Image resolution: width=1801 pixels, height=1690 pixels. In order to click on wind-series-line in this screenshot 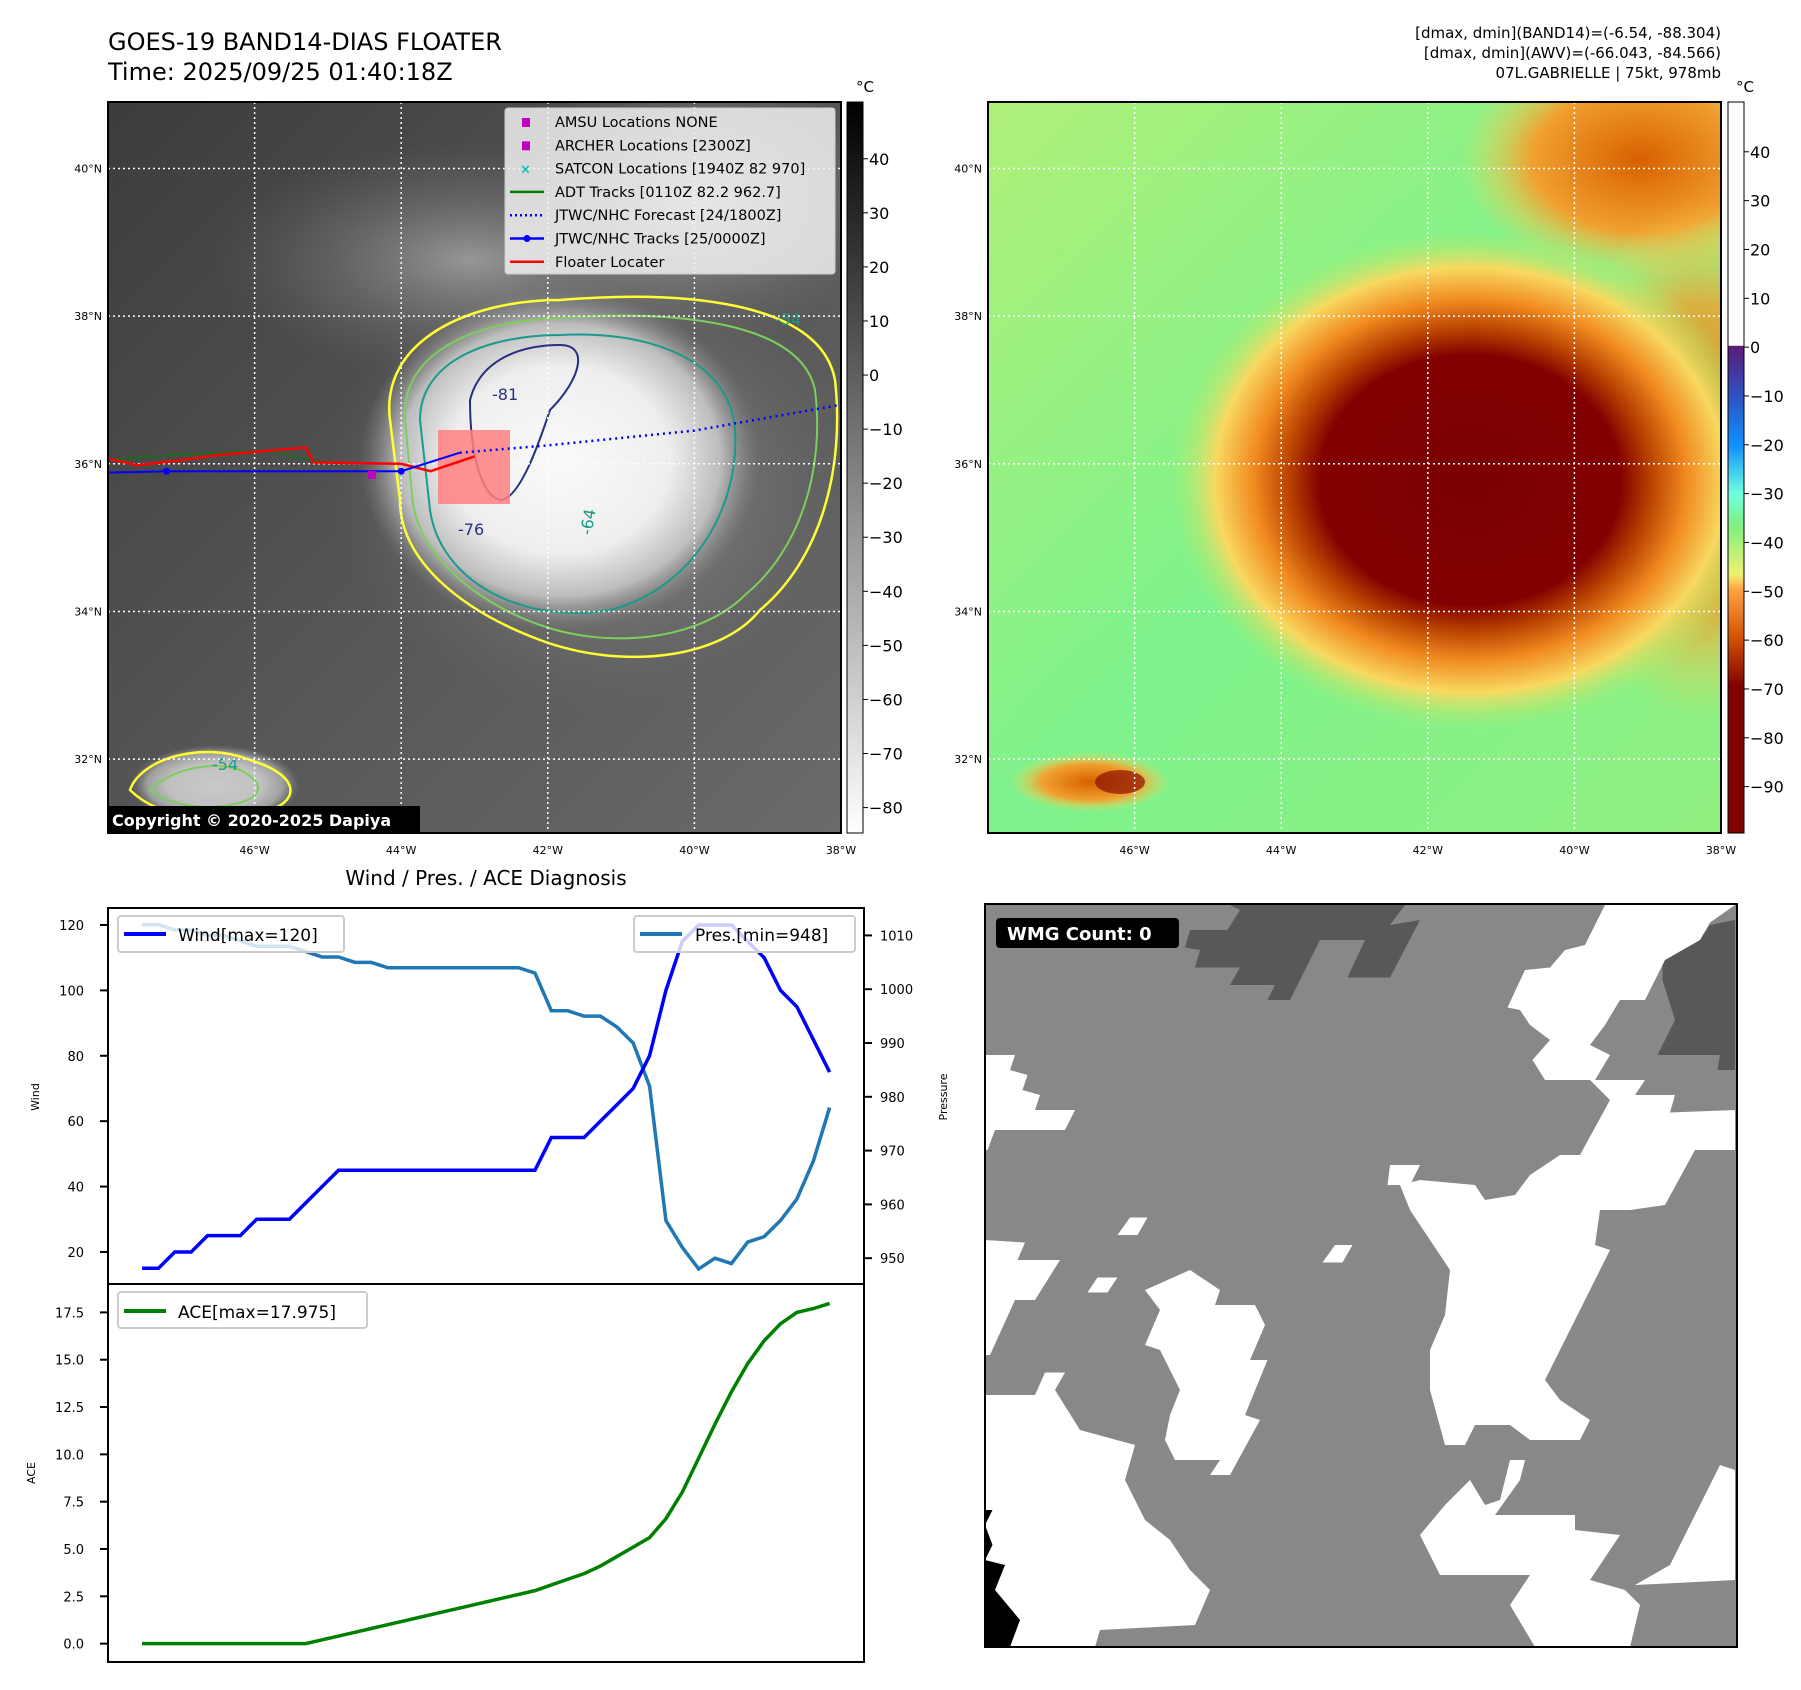, I will do `click(487, 1097)`.